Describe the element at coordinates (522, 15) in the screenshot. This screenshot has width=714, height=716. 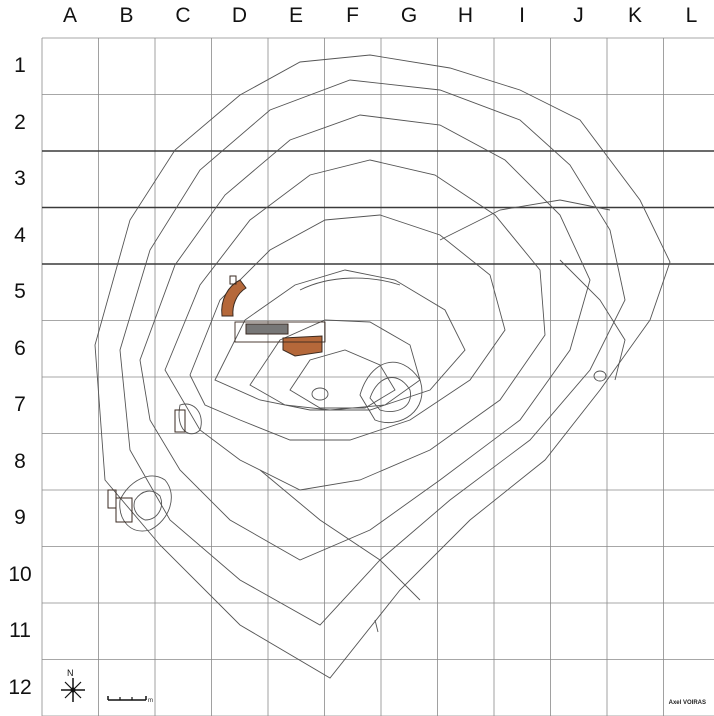
I see `column-label-i: I` at that location.